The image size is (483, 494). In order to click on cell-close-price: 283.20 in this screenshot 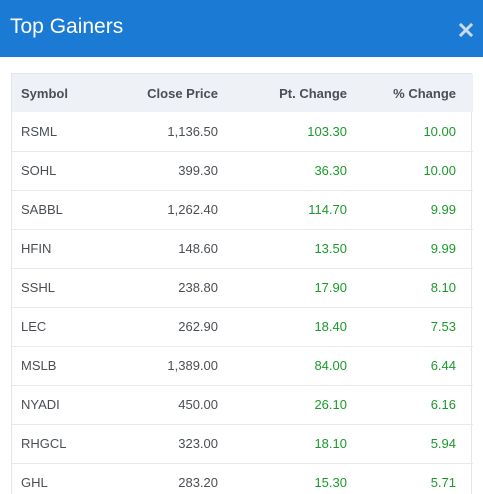, I will do `click(198, 482)`.